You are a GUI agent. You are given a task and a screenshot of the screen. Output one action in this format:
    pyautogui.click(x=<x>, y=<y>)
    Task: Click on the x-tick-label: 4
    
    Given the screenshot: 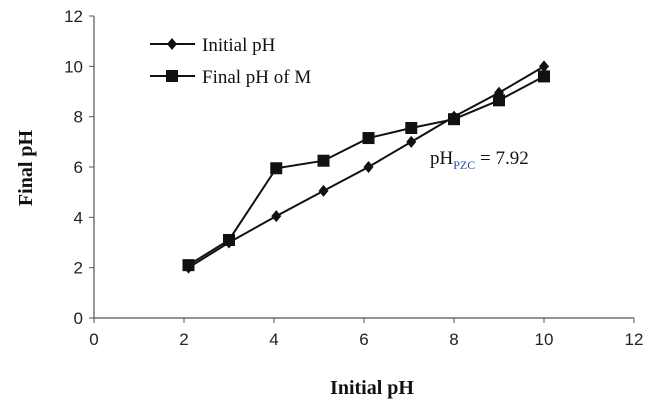 What is the action you would take?
    pyautogui.click(x=273, y=339)
    